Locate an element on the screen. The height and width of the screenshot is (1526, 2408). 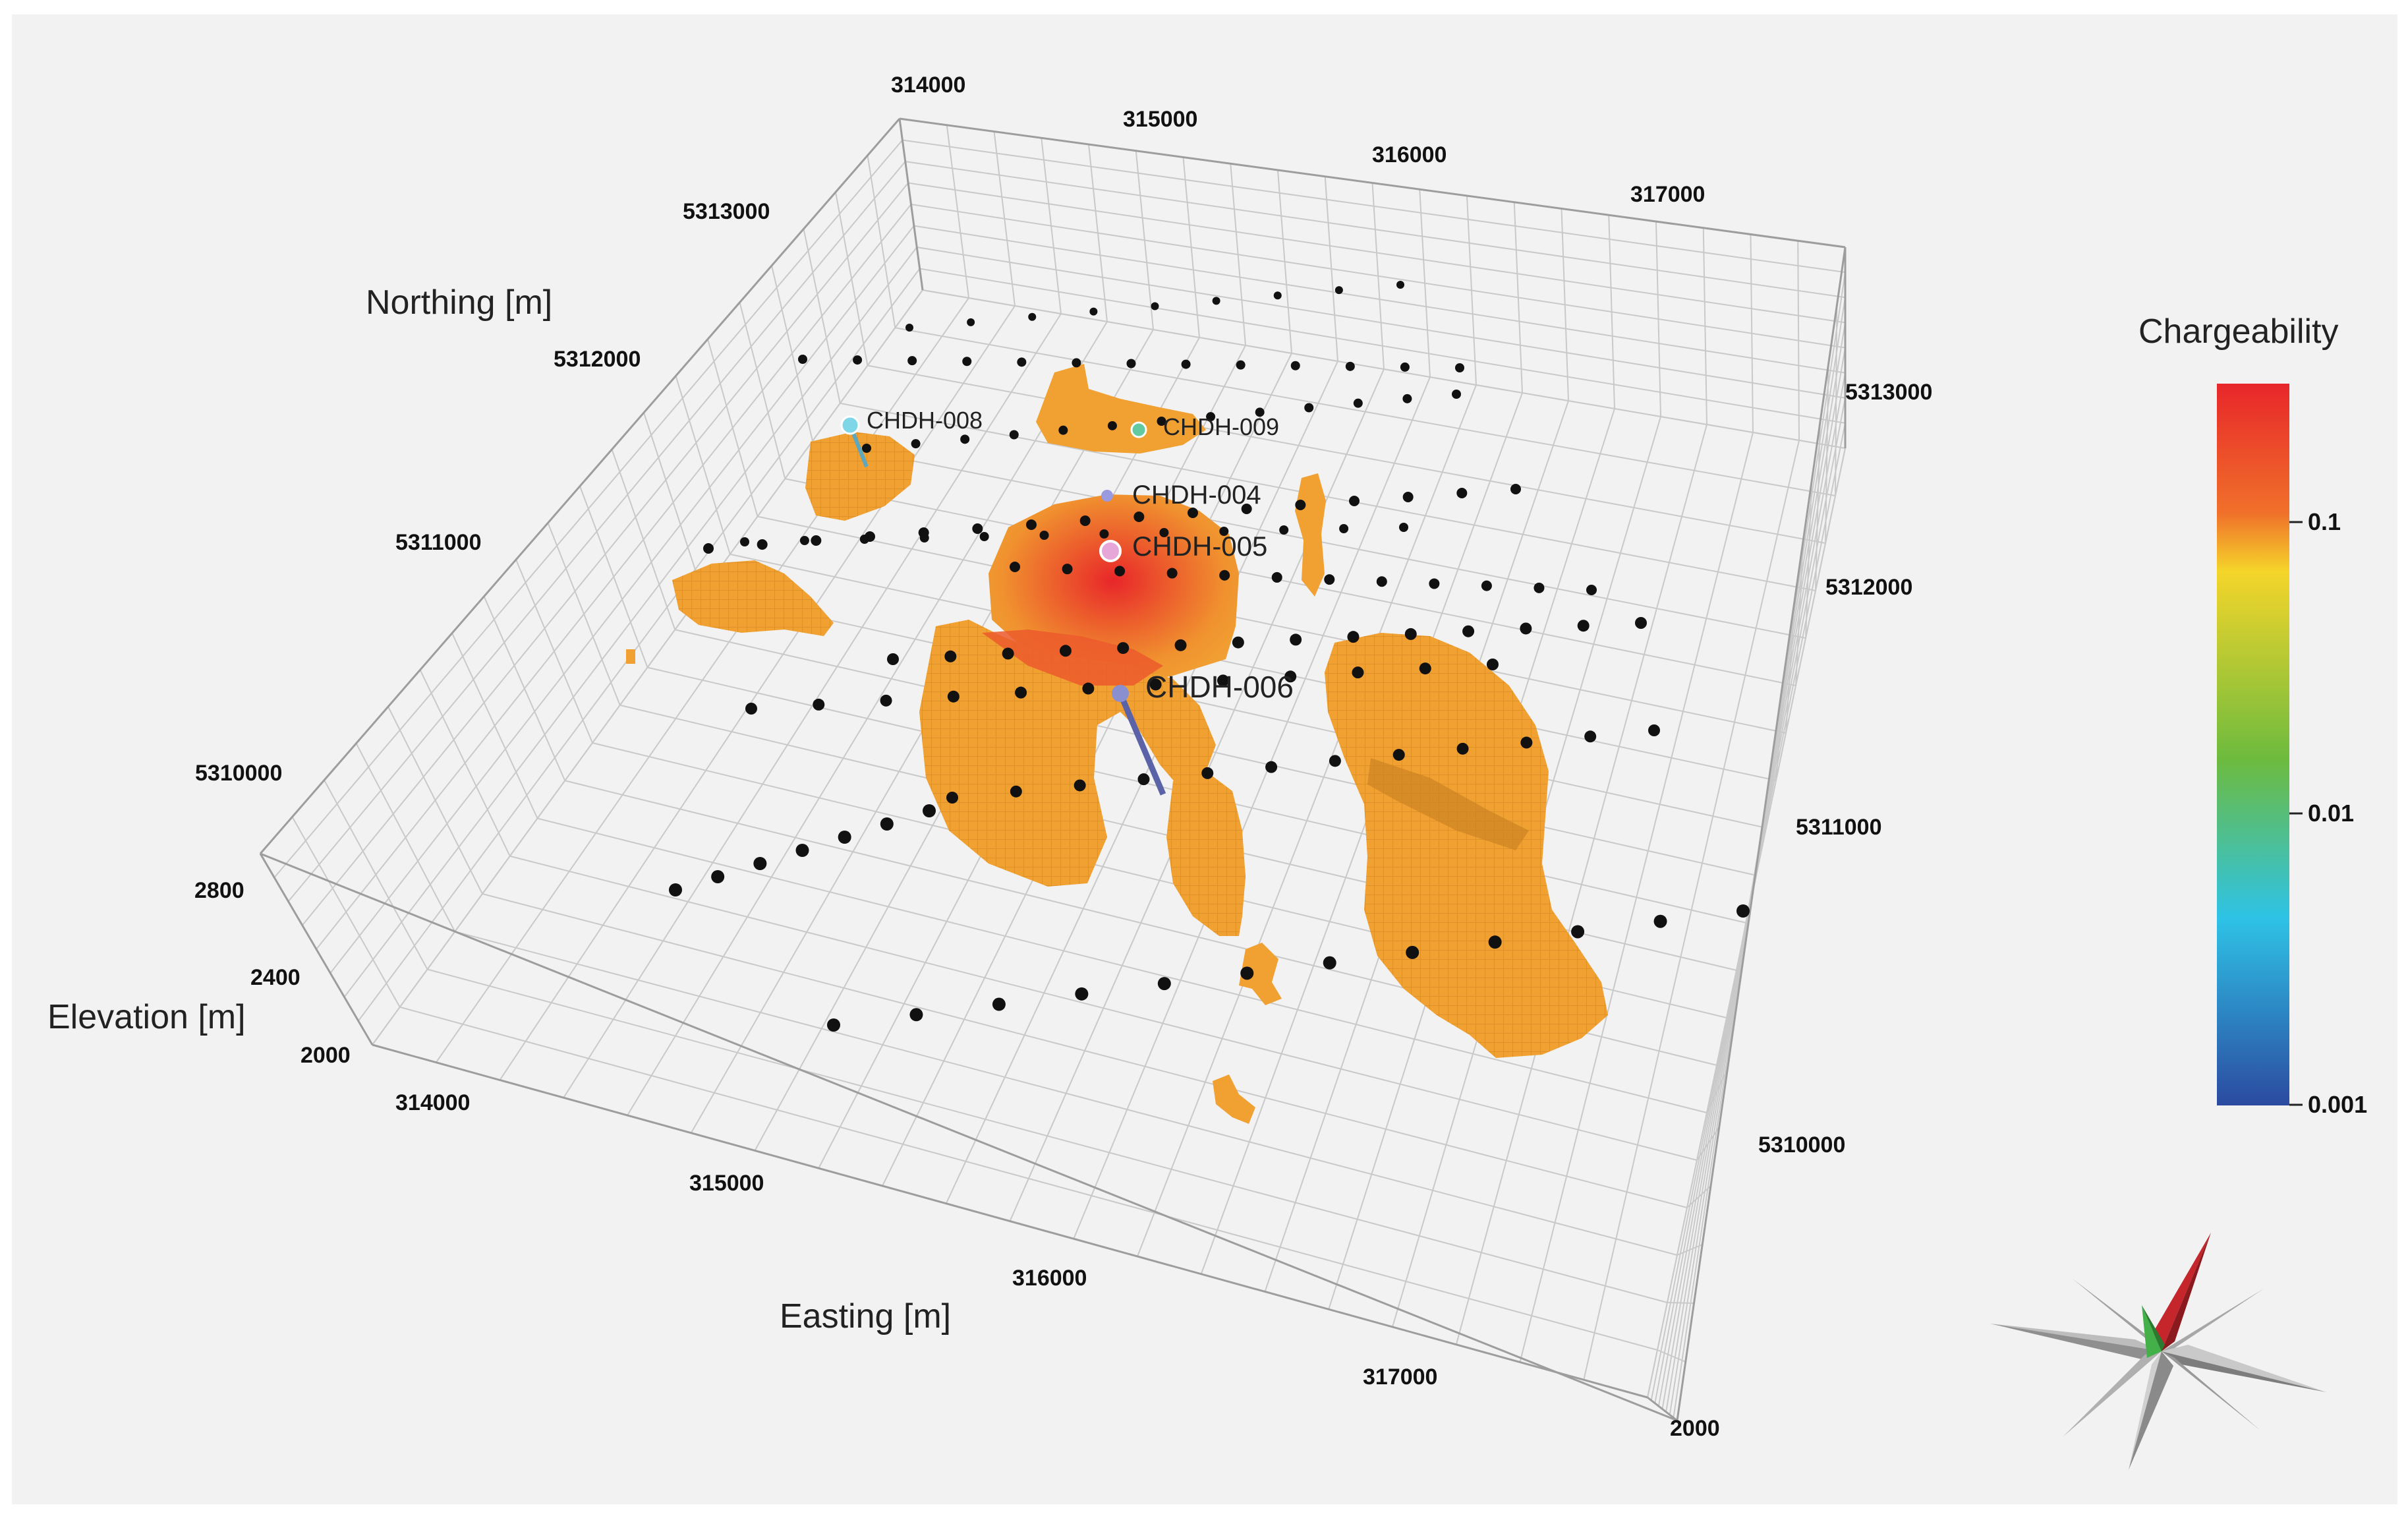
drillhole-label-chdh-004: CHDH-004 is located at coordinates (1196, 495).